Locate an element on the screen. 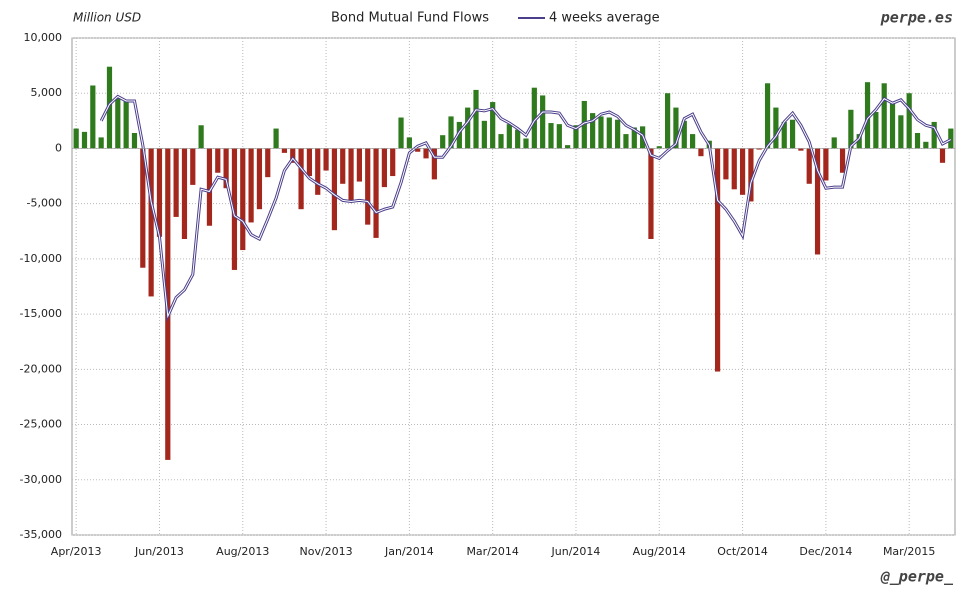 The height and width of the screenshot is (600, 980). legend-label: 4 weeks average is located at coordinates (604, 18).